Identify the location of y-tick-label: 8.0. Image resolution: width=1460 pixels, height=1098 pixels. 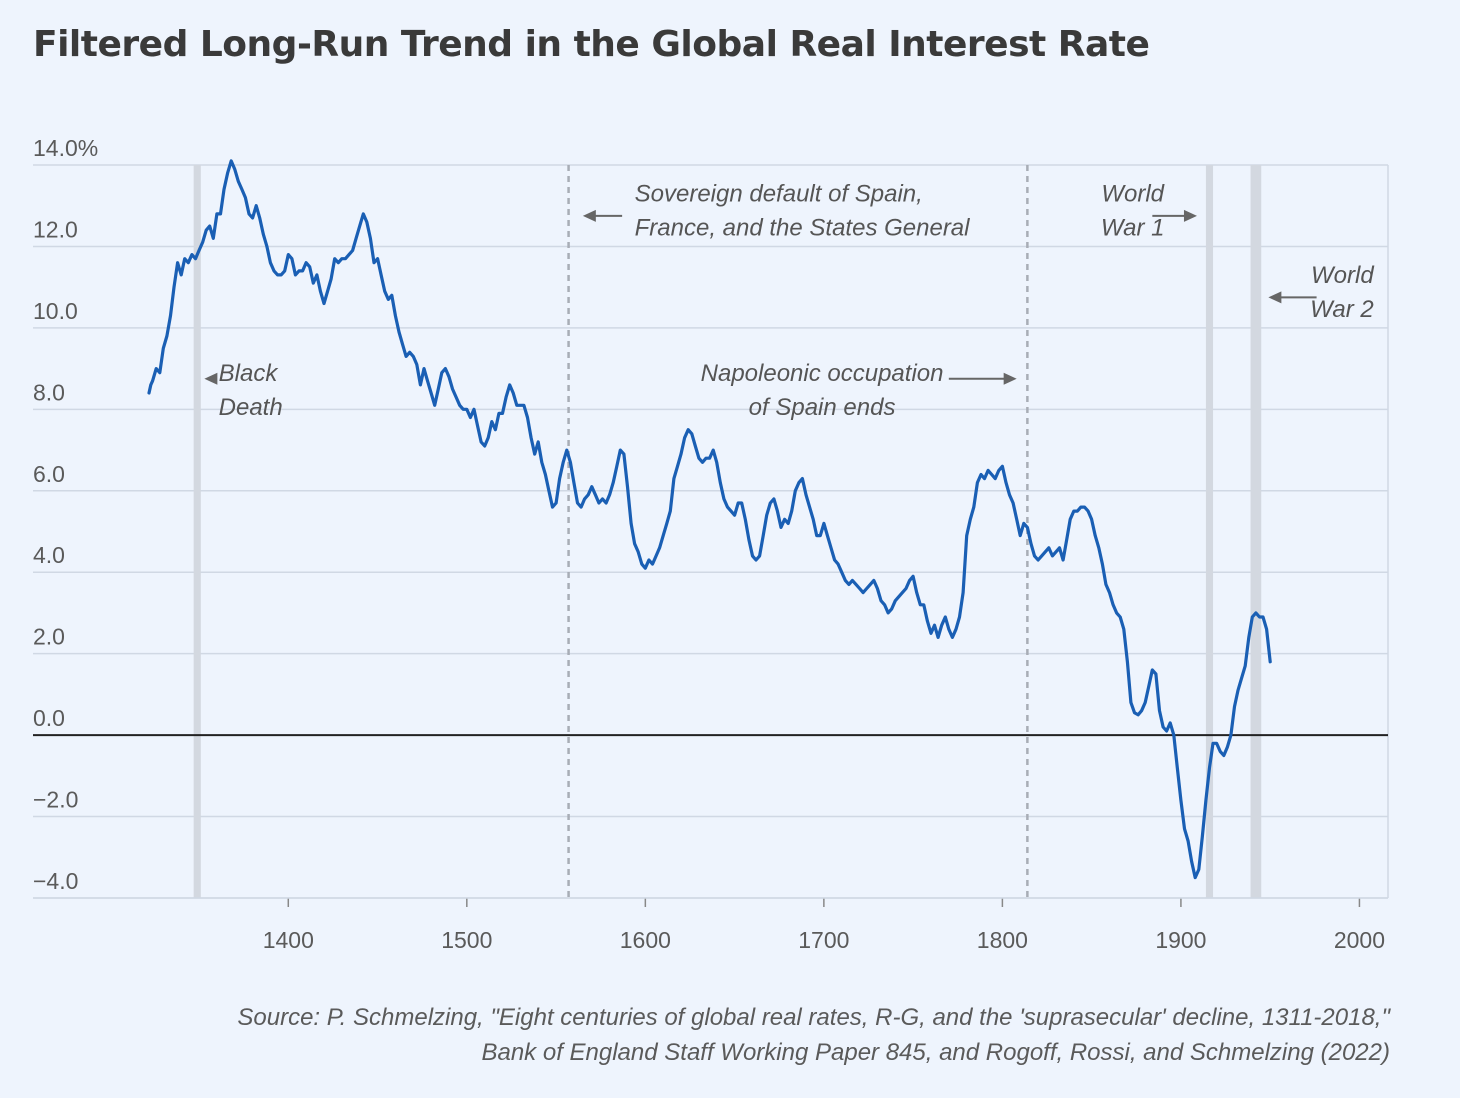
(49, 392).